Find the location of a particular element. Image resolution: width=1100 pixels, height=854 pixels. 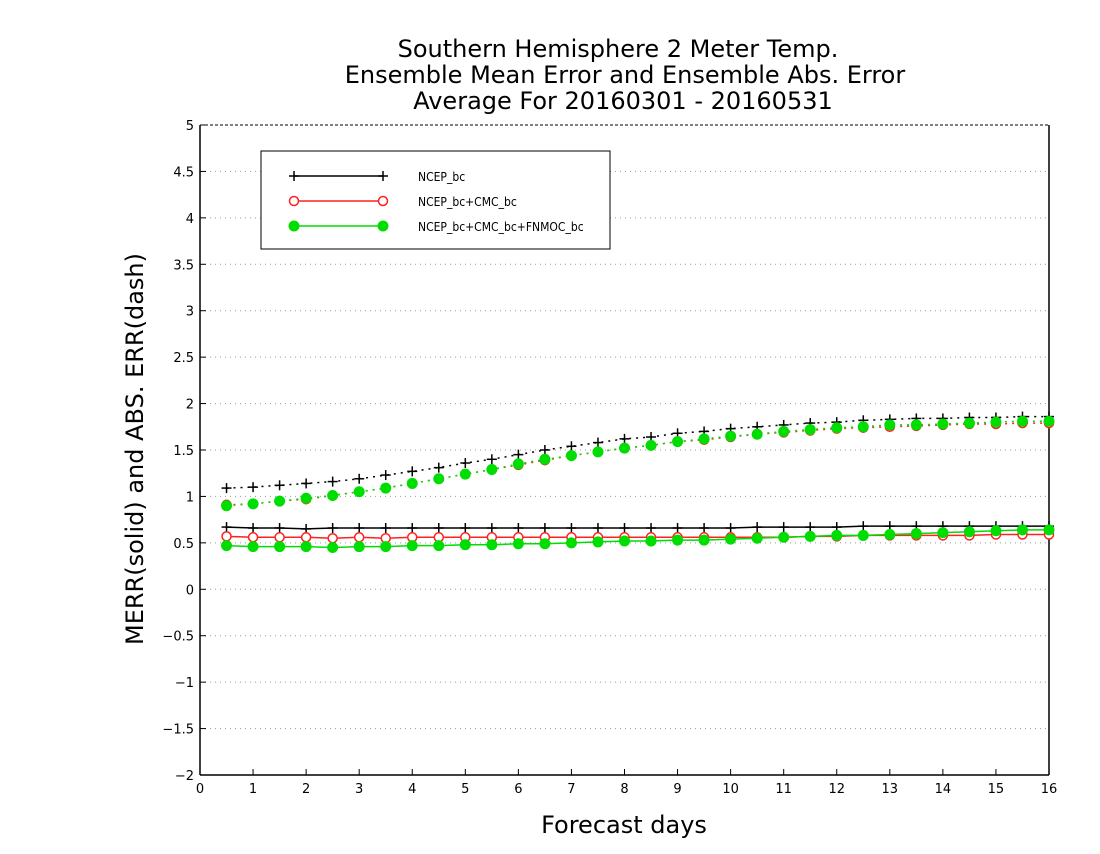

y-tick-label-5: 5 is located at coordinates (190, 126).